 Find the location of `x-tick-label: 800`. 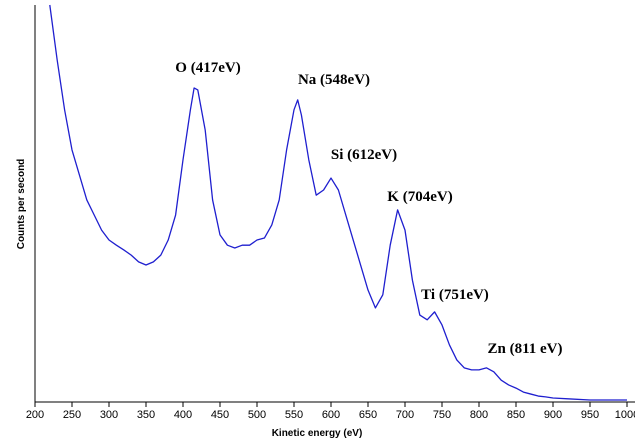

x-tick-label: 800 is located at coordinates (479, 415).